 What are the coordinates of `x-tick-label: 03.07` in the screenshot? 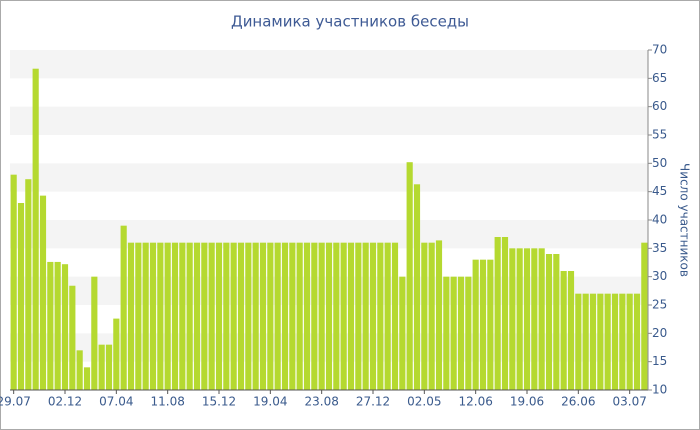 It's located at (629, 402).